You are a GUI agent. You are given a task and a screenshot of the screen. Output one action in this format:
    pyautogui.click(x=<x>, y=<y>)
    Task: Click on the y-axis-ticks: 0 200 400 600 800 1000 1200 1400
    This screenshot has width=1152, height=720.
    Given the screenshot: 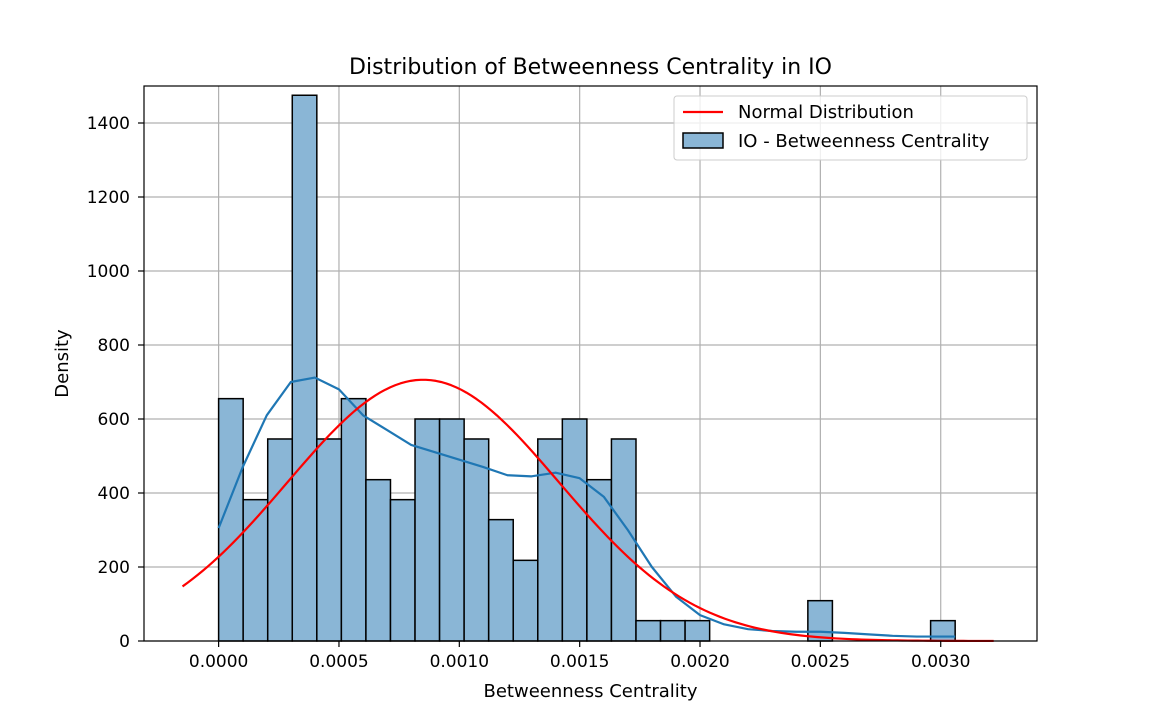 What is the action you would take?
    pyautogui.click(x=115, y=383)
    